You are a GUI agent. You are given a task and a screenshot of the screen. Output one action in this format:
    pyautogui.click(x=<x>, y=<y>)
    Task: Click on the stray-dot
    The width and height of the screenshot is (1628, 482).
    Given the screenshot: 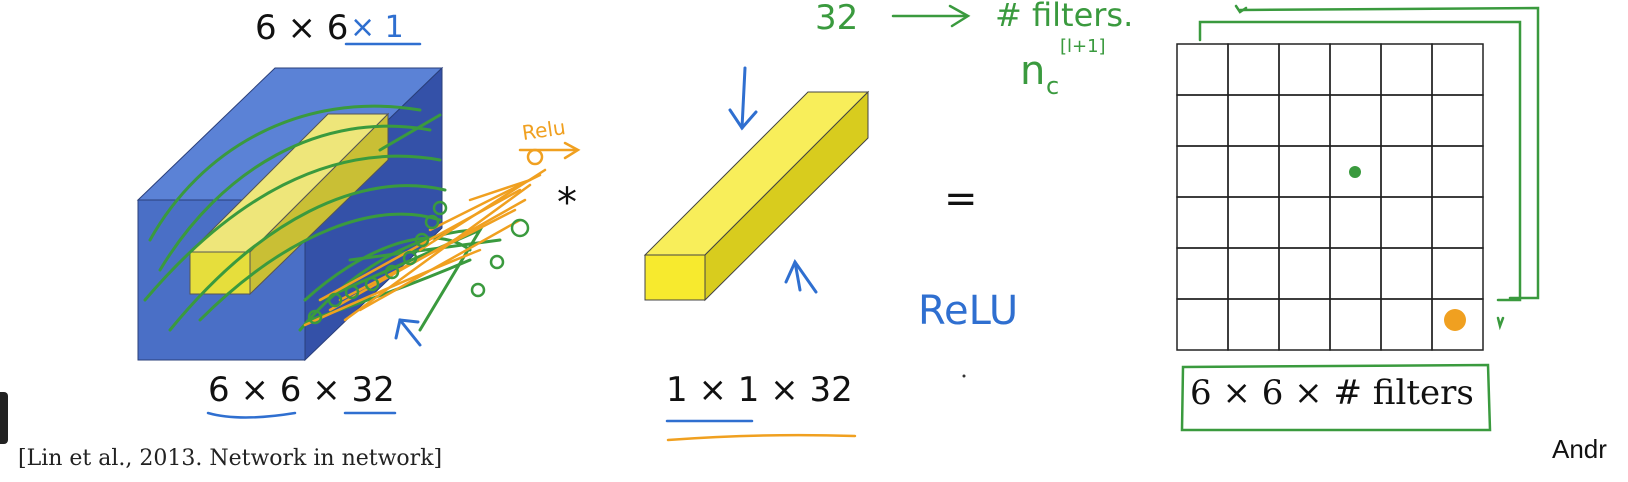 What is the action you would take?
    pyautogui.click(x=964, y=376)
    